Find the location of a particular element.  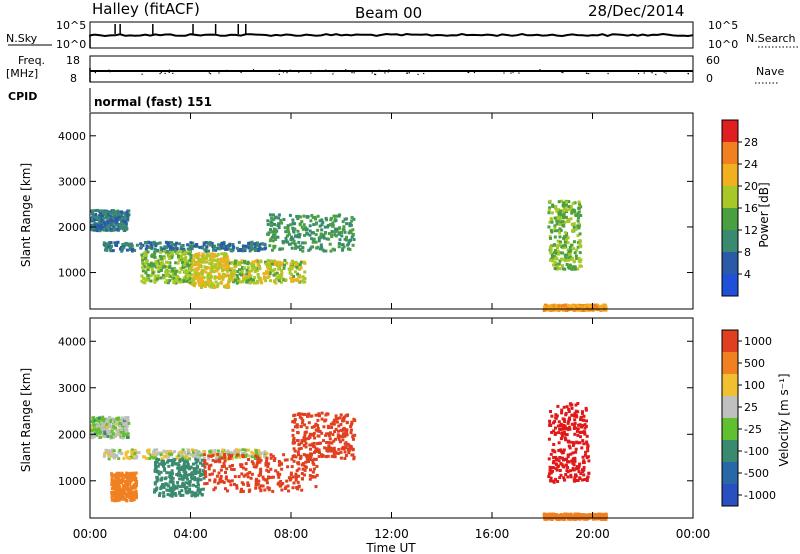

colorbar-tick-label: 4 is located at coordinates (747, 274).